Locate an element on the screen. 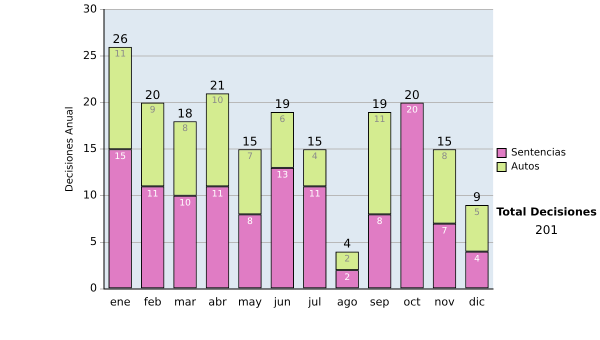 This screenshot has width=600, height=340. total-label: 26 is located at coordinates (120, 39).